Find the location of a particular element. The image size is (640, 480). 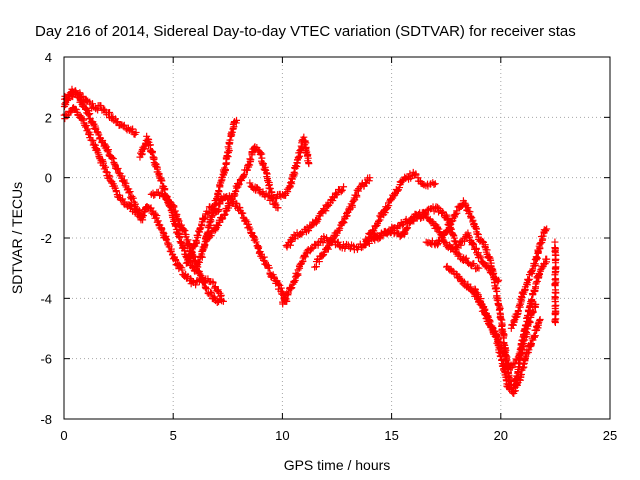

y-tick-label: 4 is located at coordinates (48, 57).